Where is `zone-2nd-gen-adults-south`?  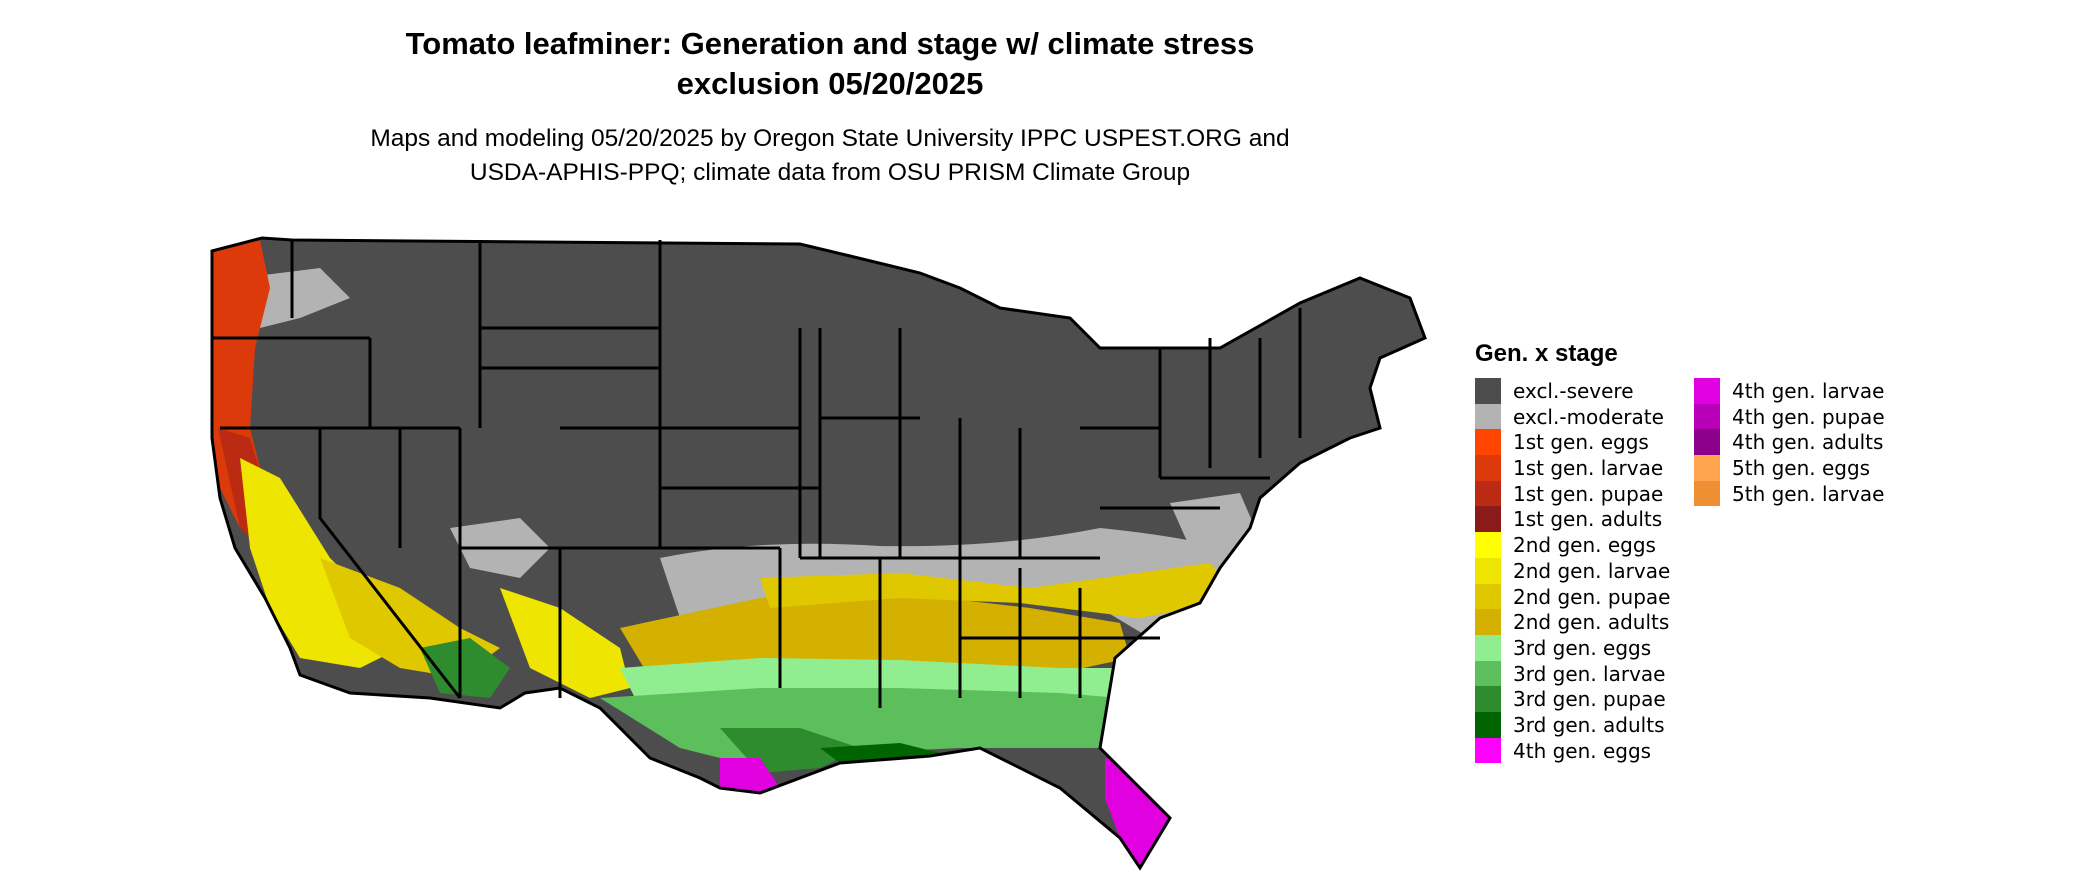
zone-2nd-gen-adults-south is located at coordinates (875, 635).